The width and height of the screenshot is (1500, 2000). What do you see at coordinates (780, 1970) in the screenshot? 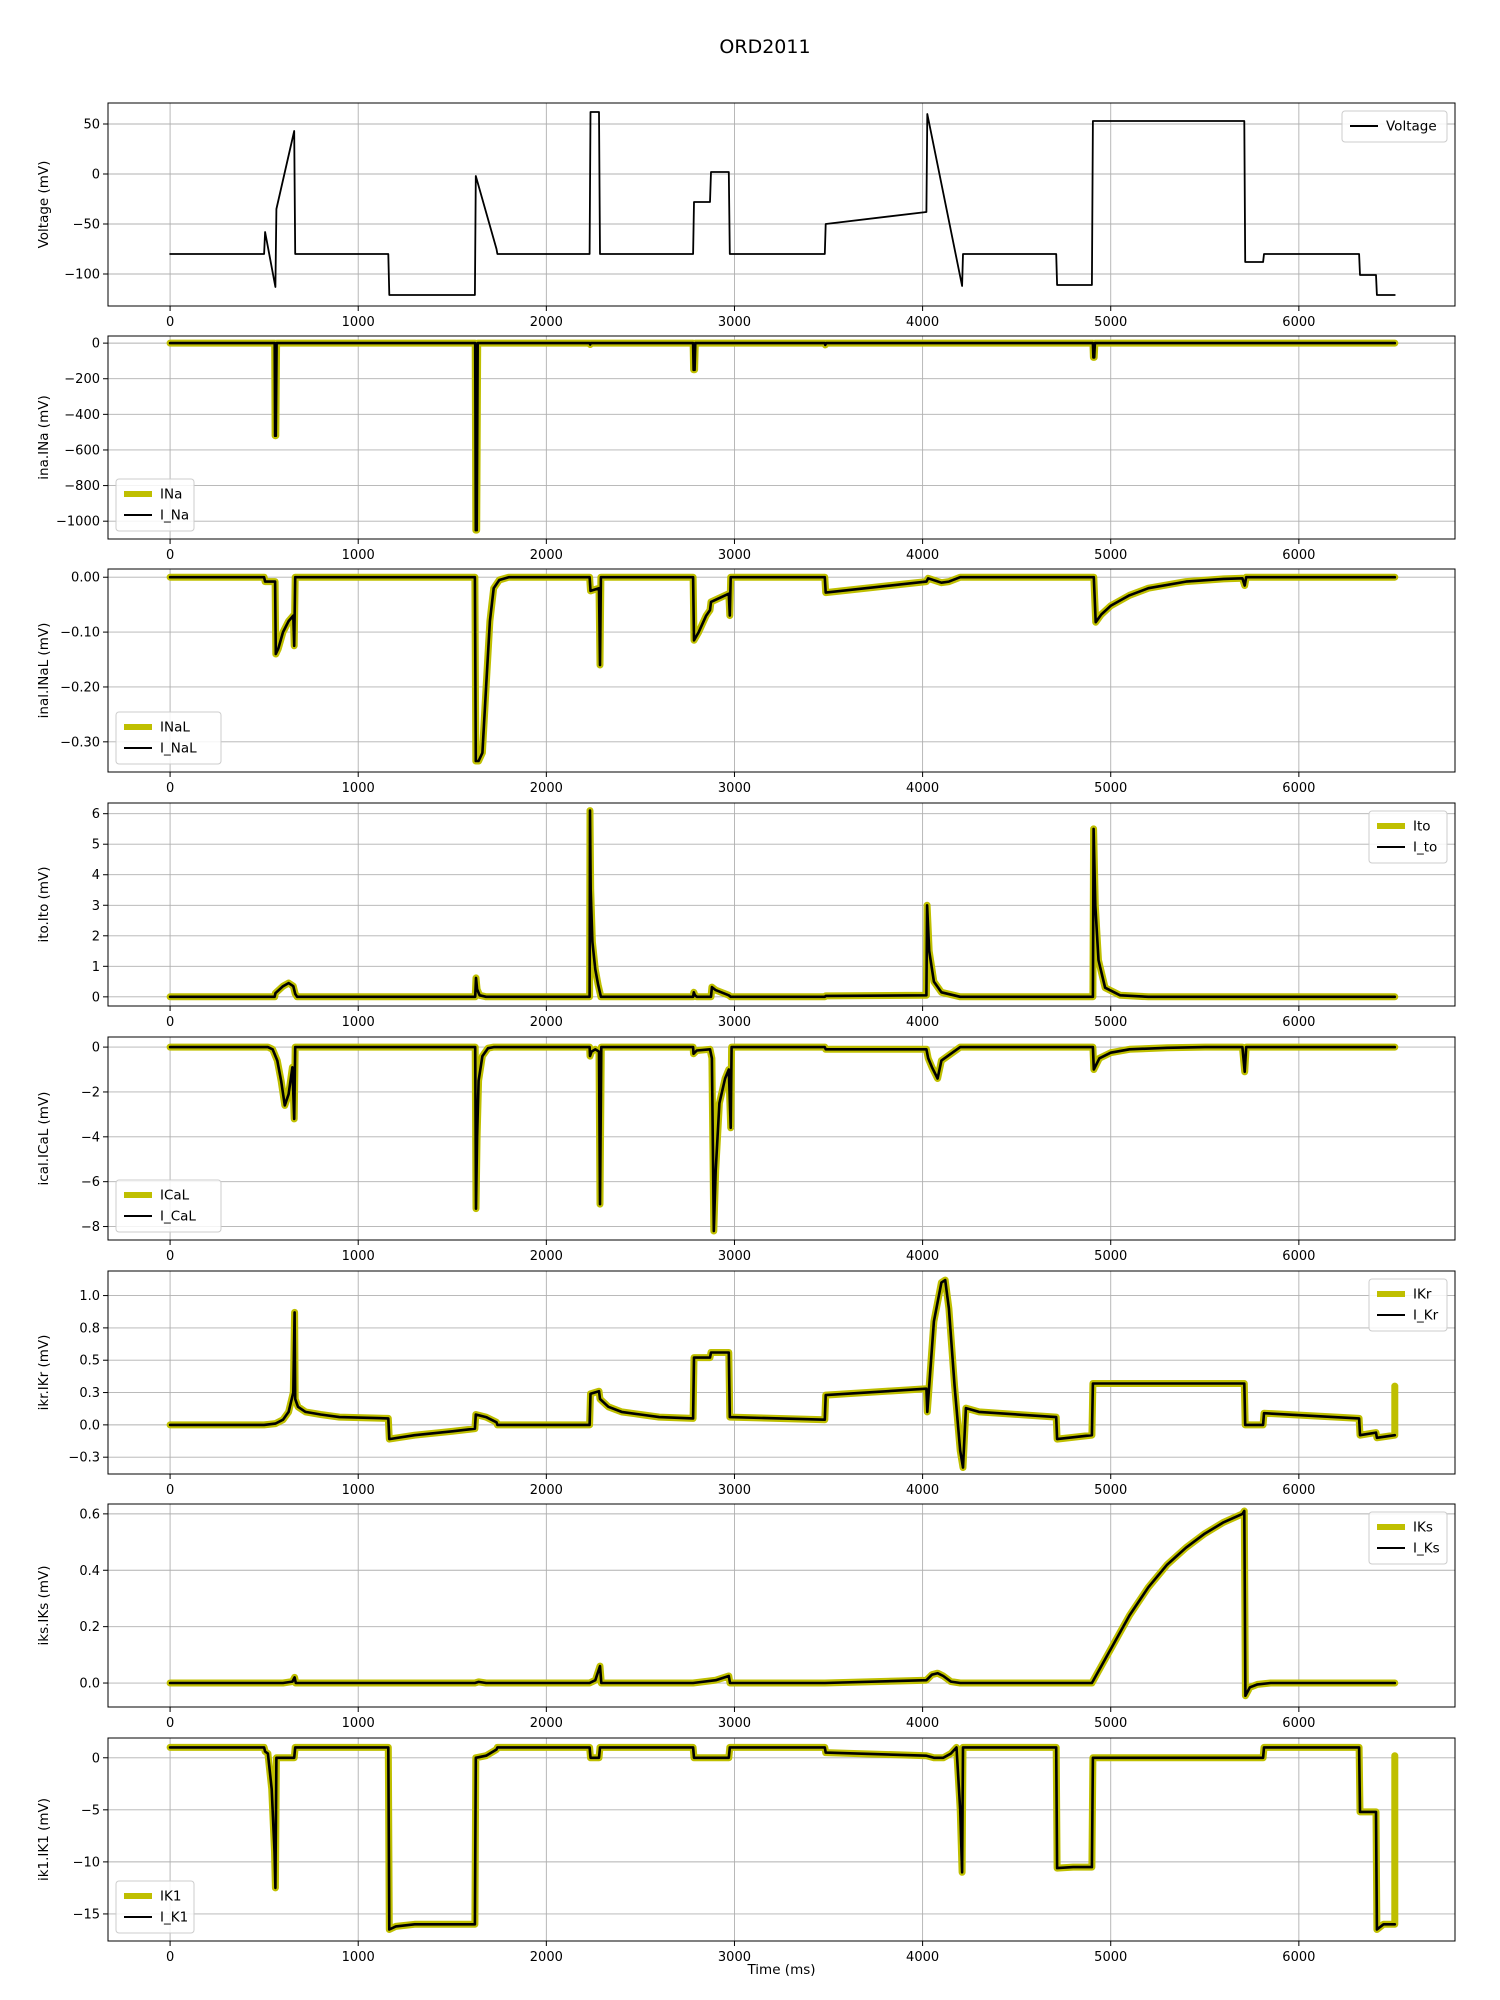
I see `x-axis-label: Time (ms)` at bounding box center [780, 1970].